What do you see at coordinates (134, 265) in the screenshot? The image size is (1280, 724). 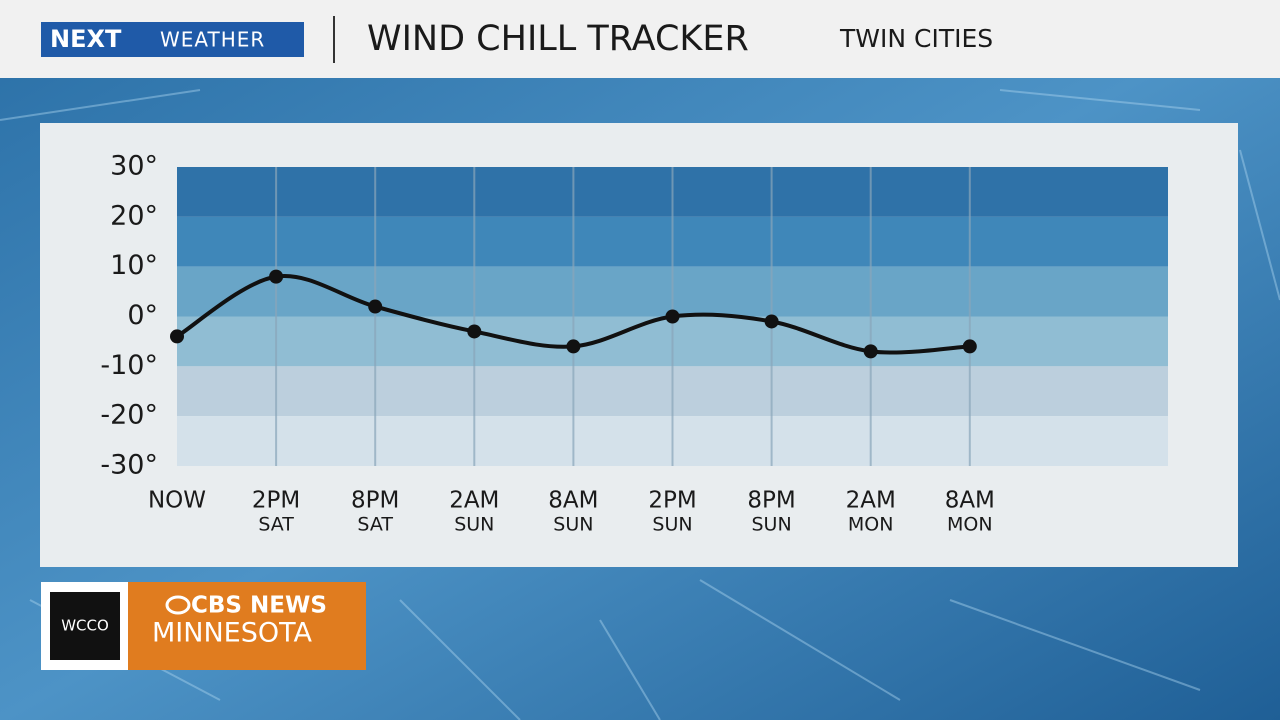 I see `y-tick-label: 10°` at bounding box center [134, 265].